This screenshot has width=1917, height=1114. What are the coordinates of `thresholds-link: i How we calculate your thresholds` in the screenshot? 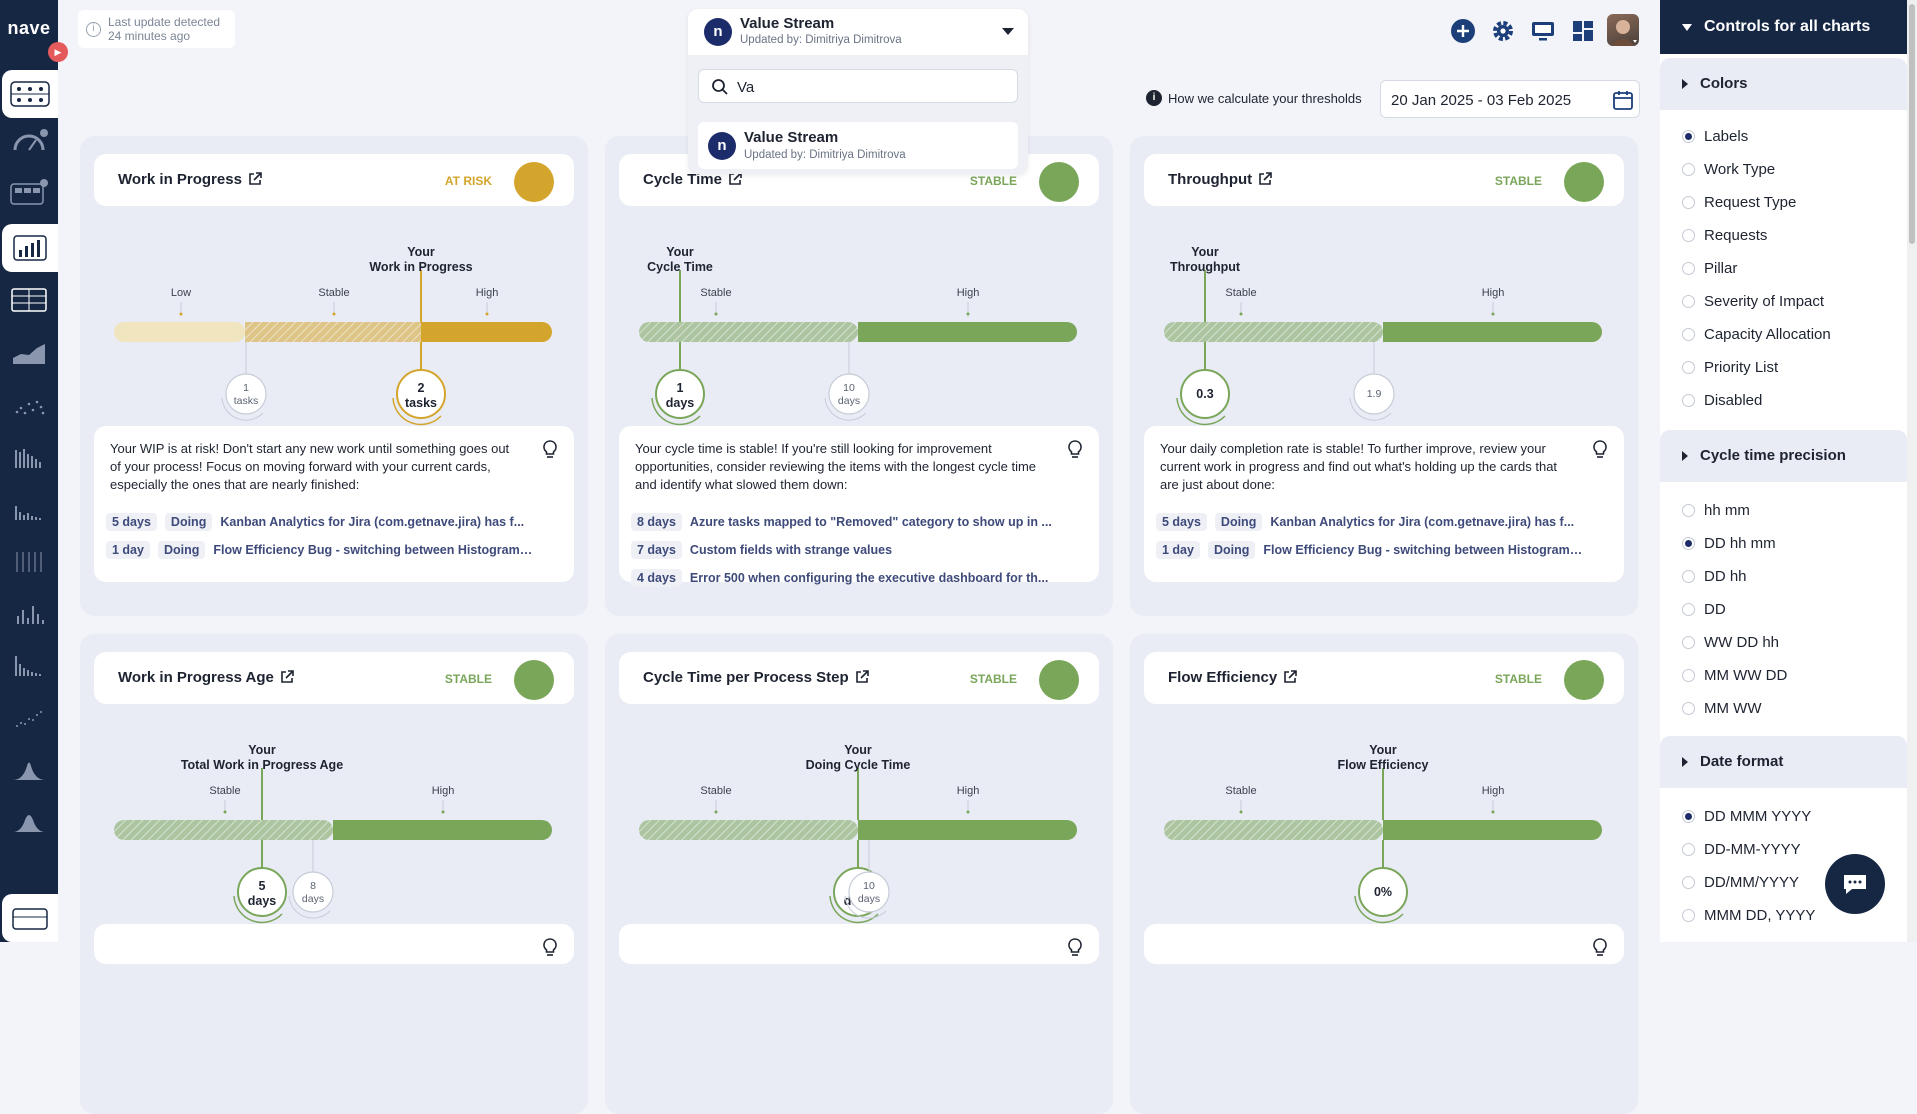 It's located at (1254, 98).